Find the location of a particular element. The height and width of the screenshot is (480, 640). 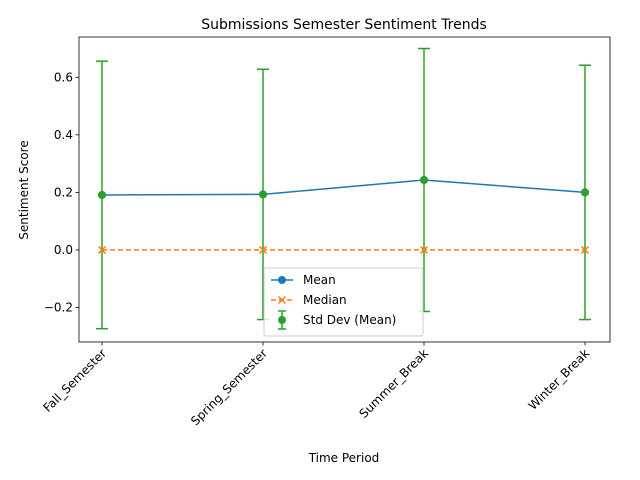

legend-entry-std-dev: Std Dev (Mean) is located at coordinates (337, 320).